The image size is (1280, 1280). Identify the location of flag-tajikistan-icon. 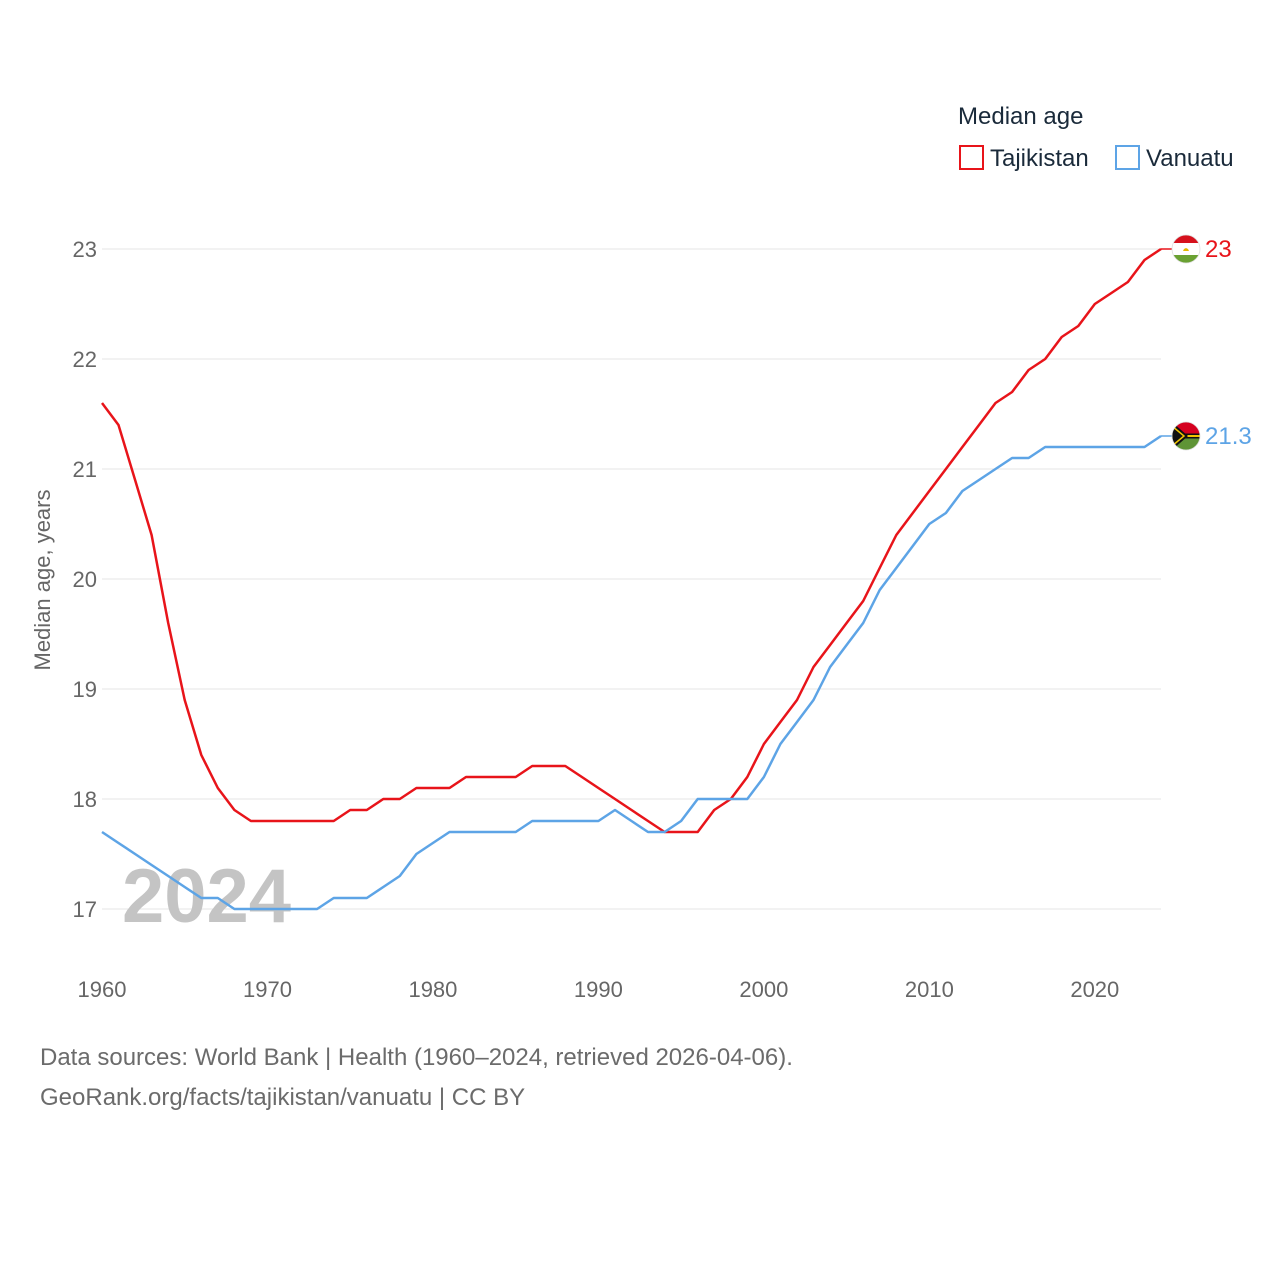
(1186, 249).